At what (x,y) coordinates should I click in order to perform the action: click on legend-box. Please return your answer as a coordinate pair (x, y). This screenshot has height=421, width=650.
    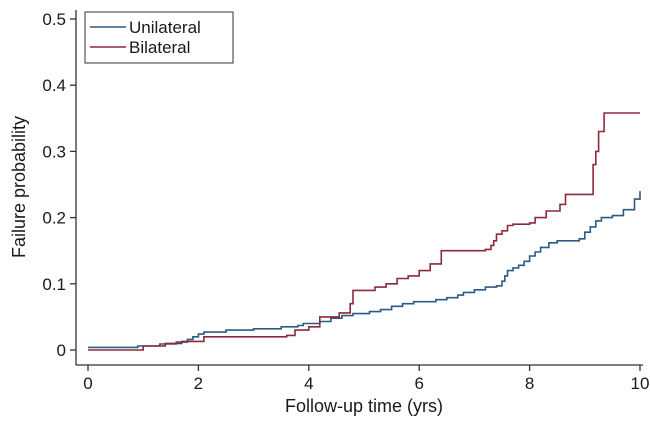
    Looking at the image, I should click on (159, 37).